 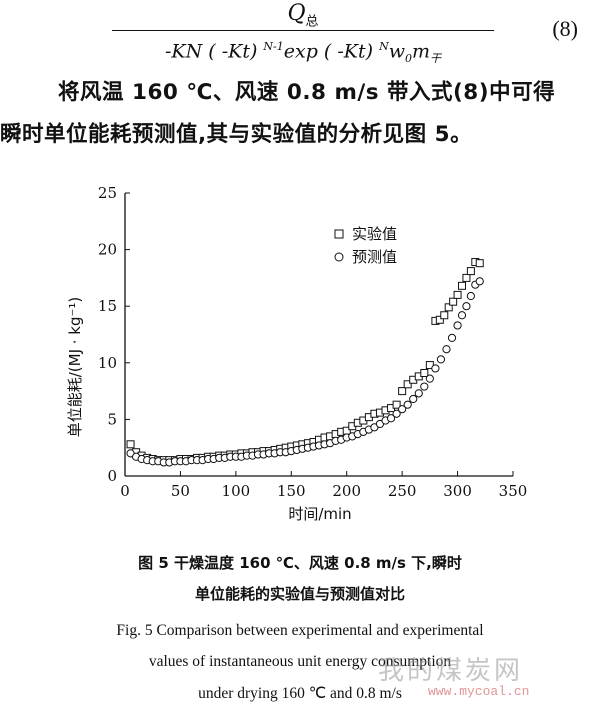 What do you see at coordinates (180, 491) in the screenshot?
I see `x-tick-label: 50` at bounding box center [180, 491].